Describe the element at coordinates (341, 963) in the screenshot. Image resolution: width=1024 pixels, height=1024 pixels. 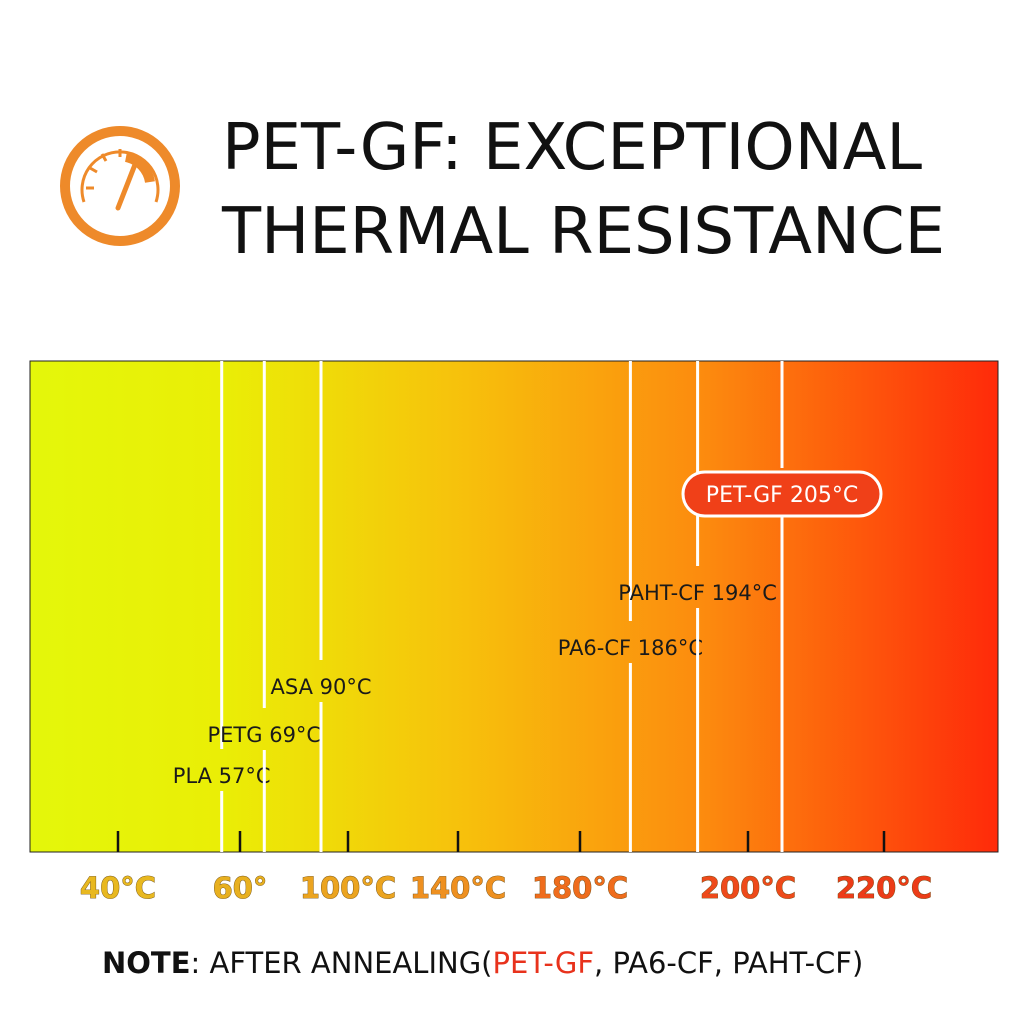
I see `note-text-1: : AFTER ANNEALING(` at that location.